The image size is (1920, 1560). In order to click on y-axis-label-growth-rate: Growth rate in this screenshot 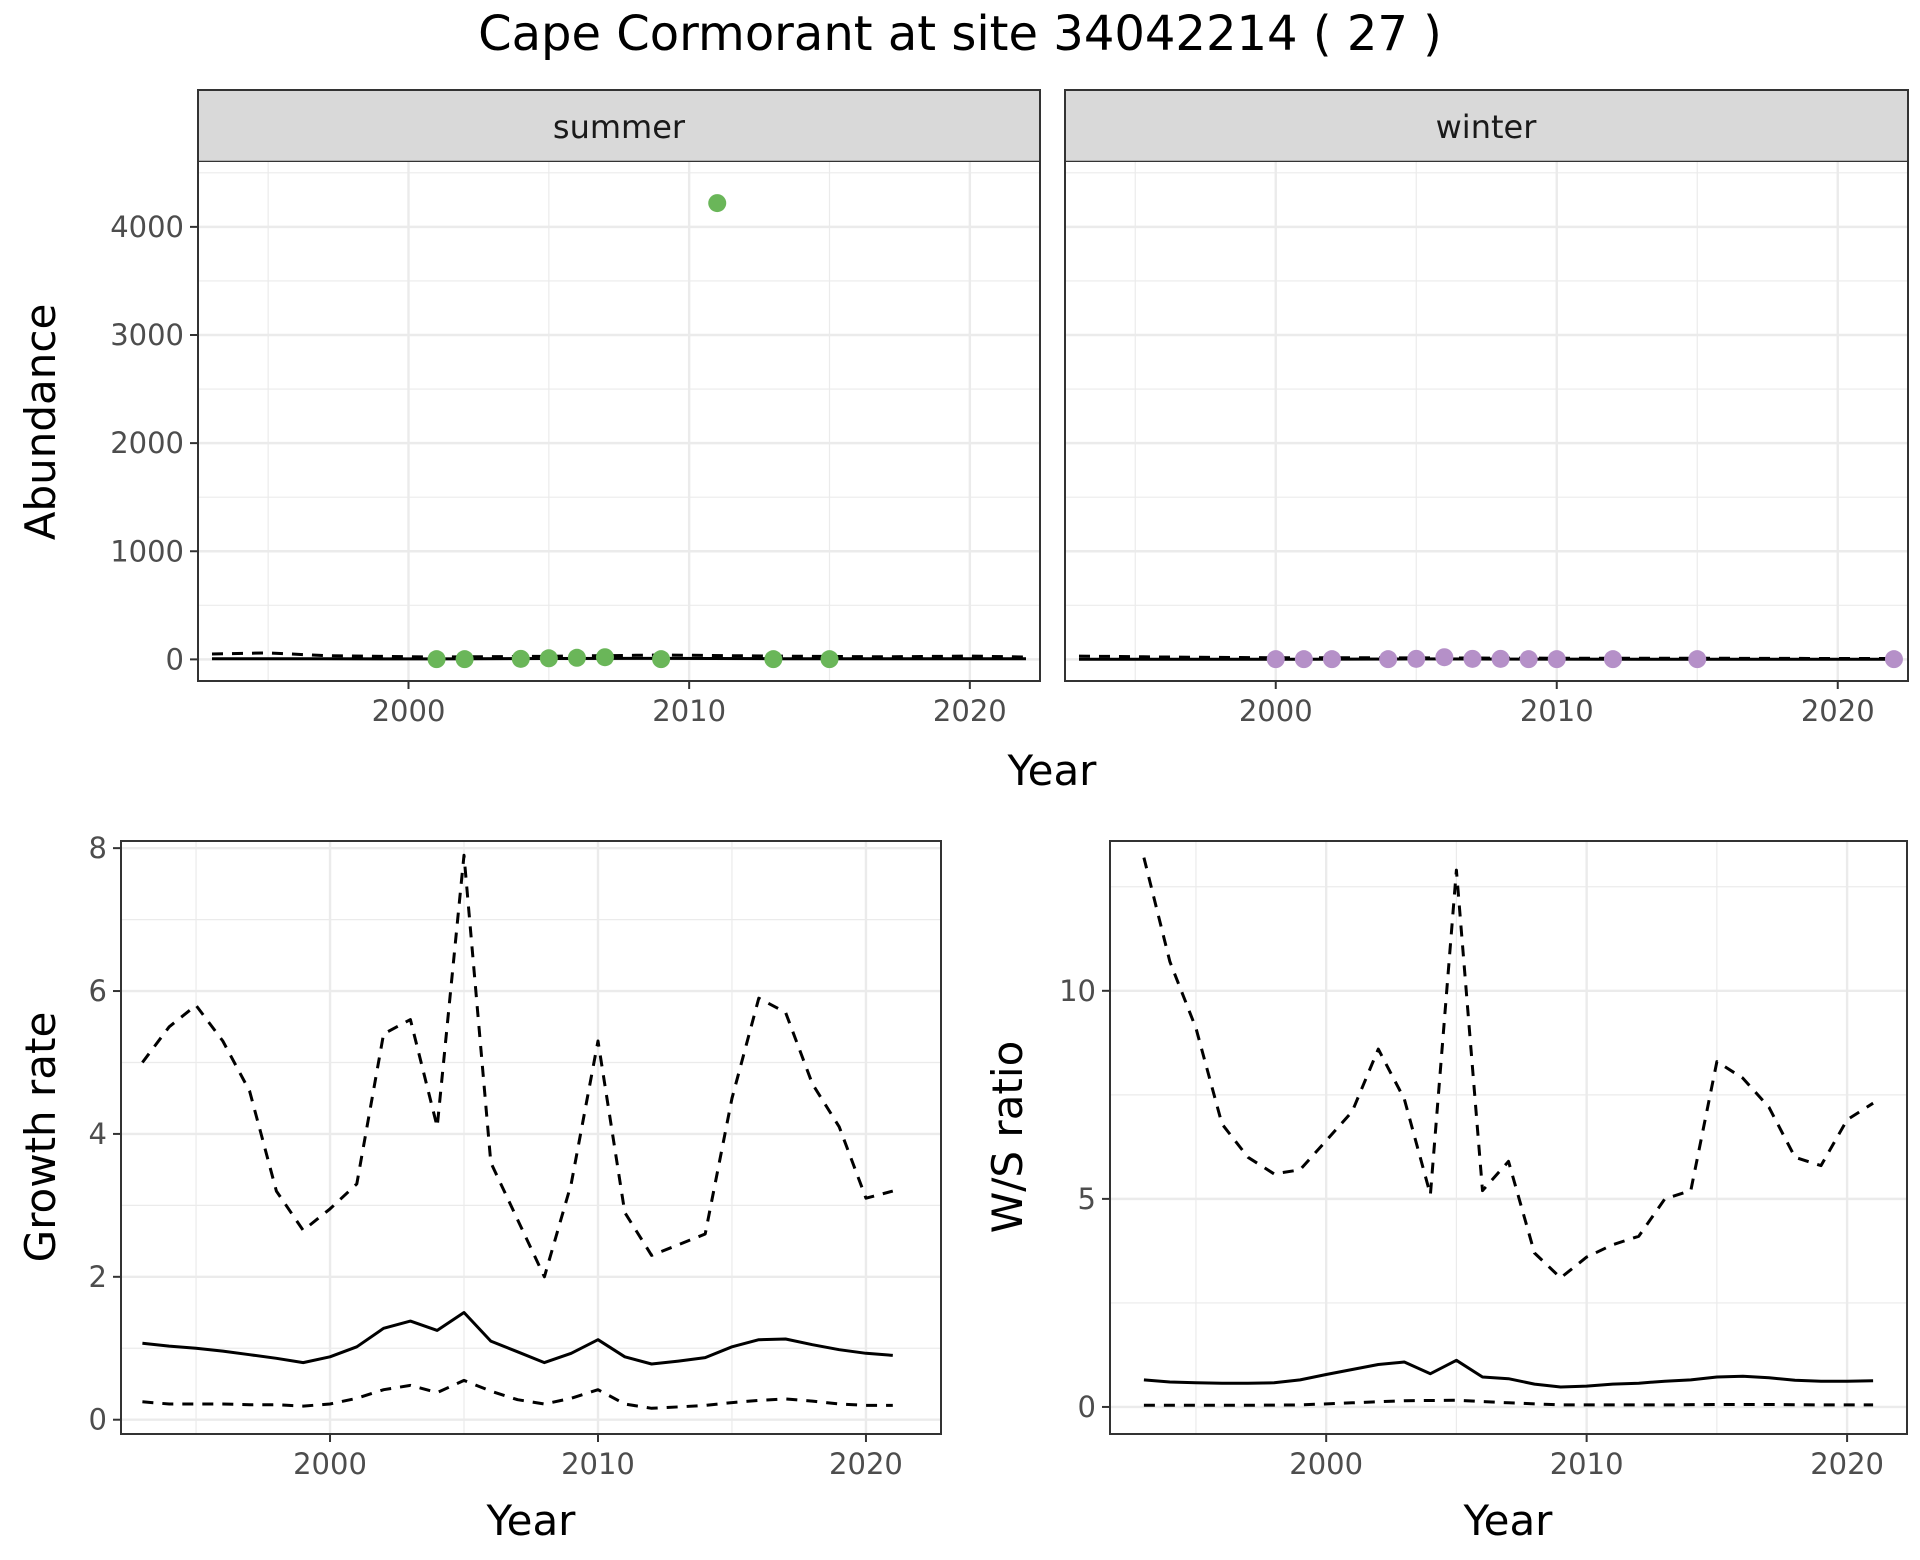, I will do `click(40, 1137)`.